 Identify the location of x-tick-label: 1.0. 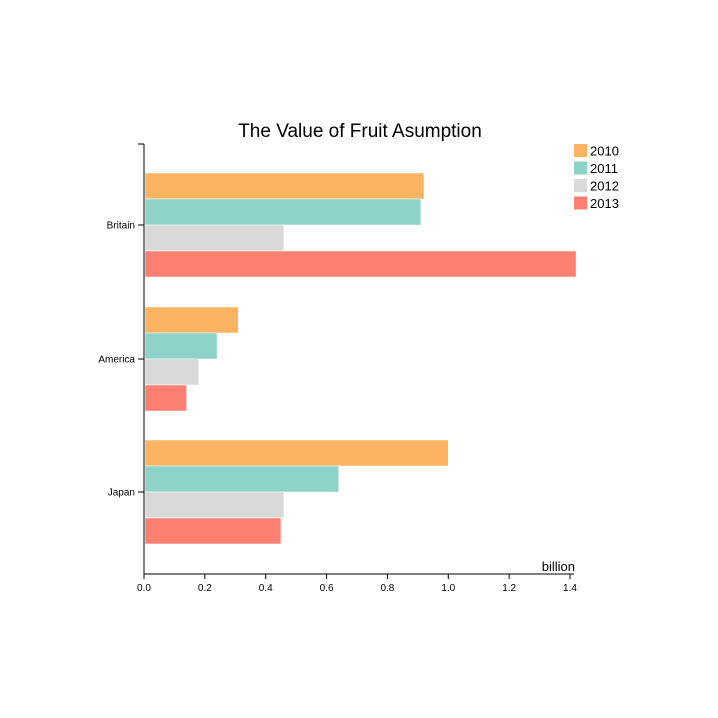
(448, 588).